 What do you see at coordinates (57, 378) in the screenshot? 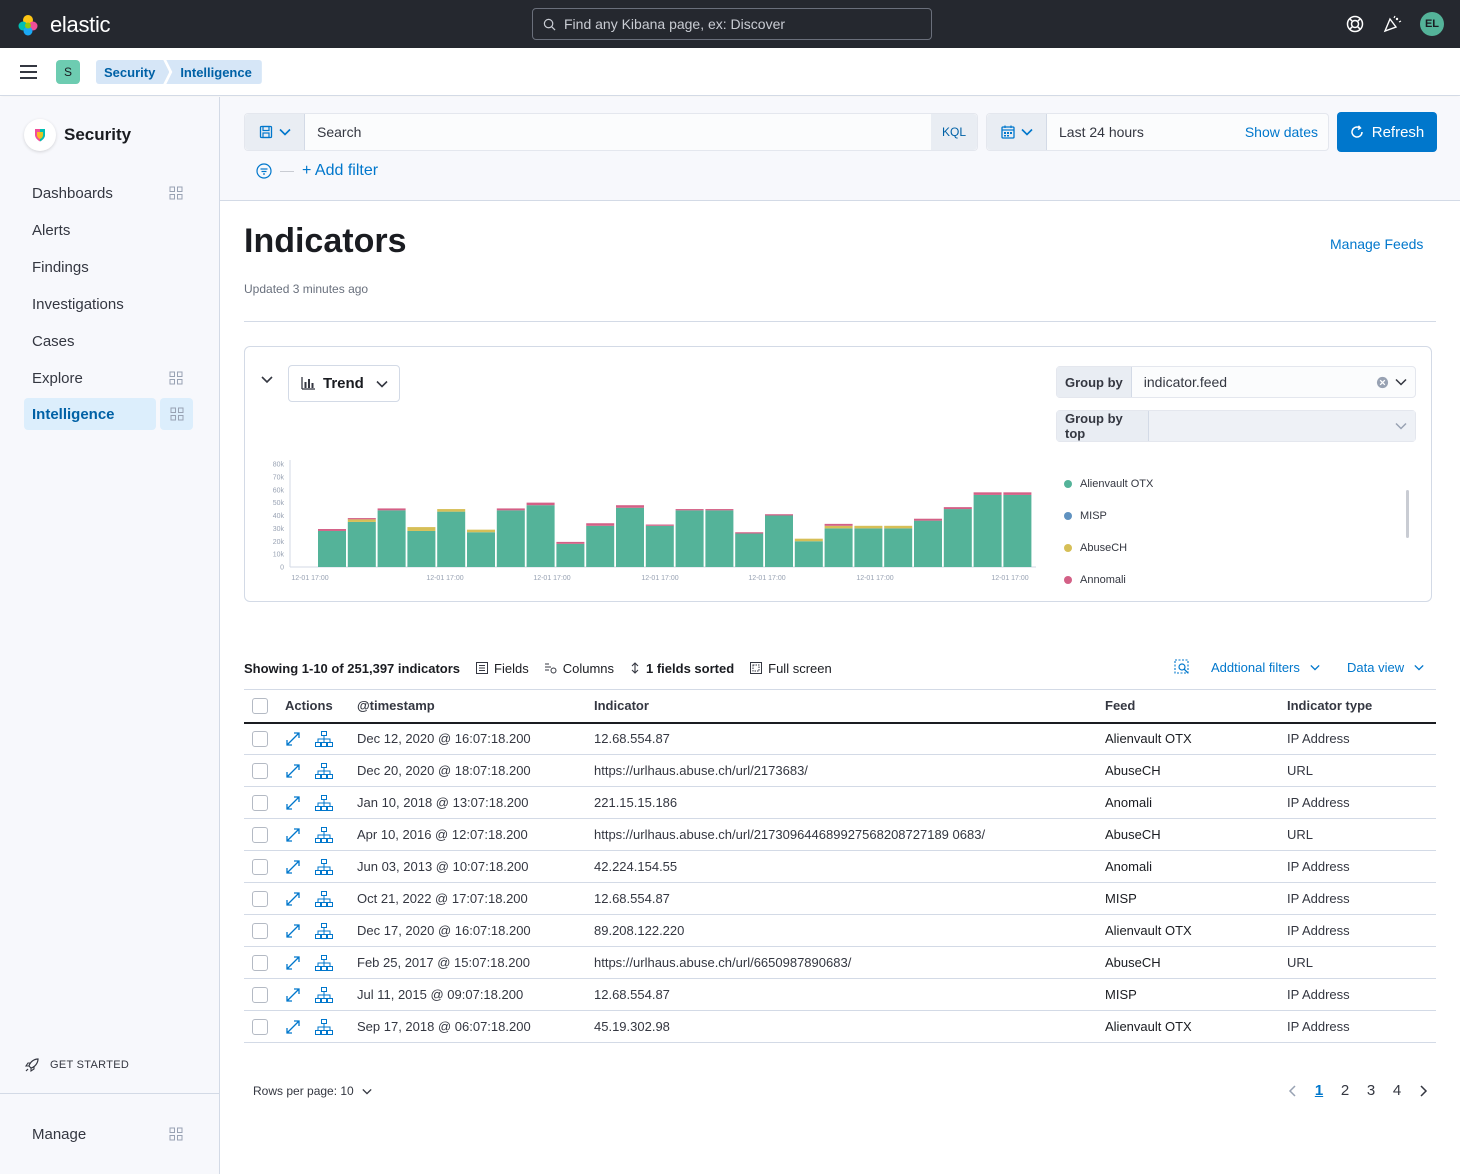
I see `sidebar-item-explore: Explore` at bounding box center [57, 378].